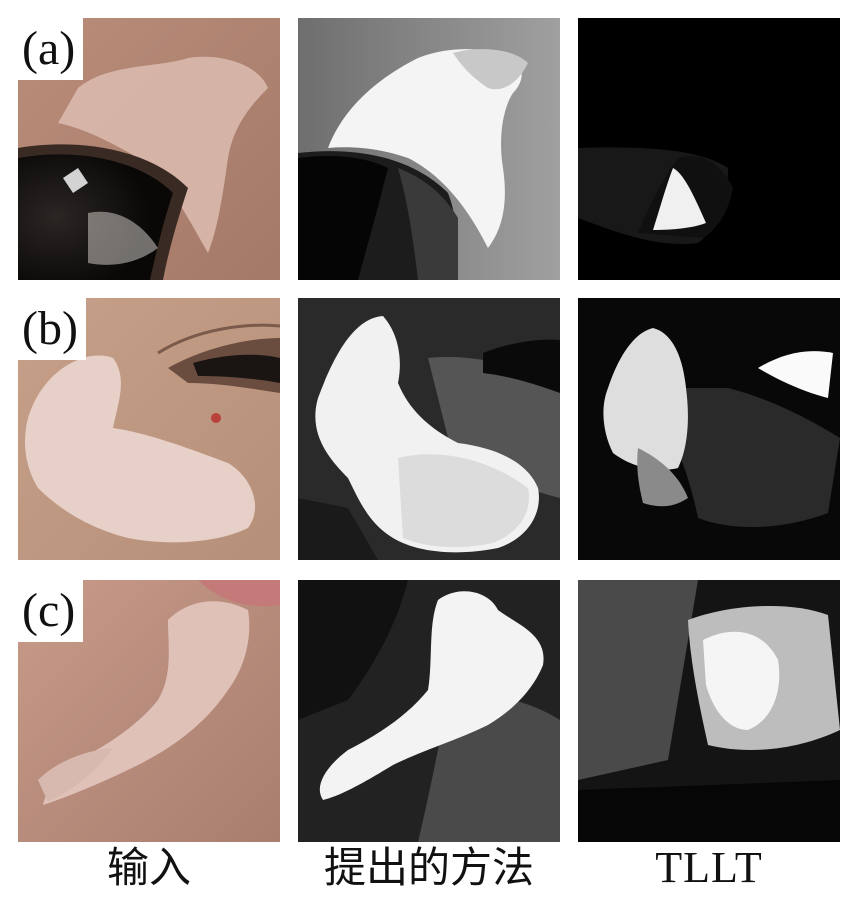  What do you see at coordinates (51, 49) in the screenshot?
I see `row-label-a: (a)` at bounding box center [51, 49].